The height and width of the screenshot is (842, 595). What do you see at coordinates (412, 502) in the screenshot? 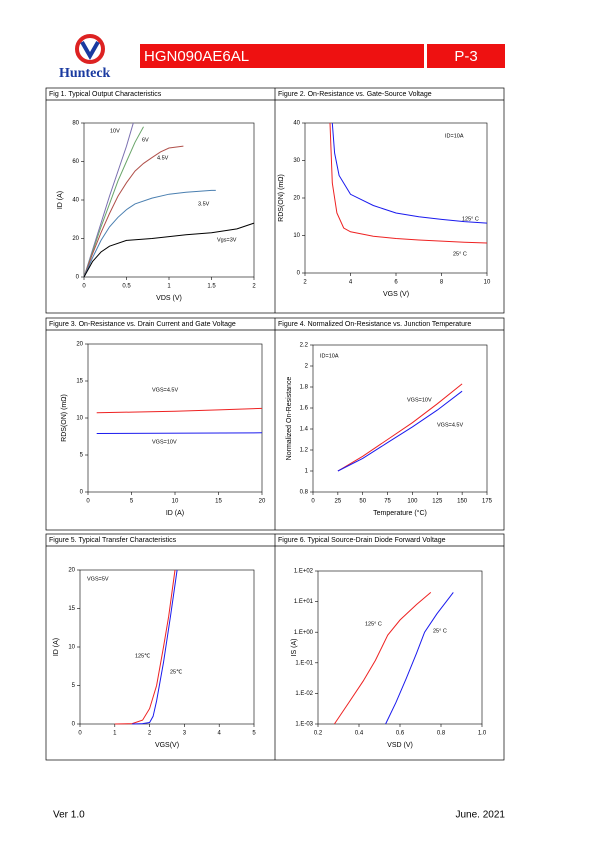
I see `x-tick-label: 100` at bounding box center [412, 502].